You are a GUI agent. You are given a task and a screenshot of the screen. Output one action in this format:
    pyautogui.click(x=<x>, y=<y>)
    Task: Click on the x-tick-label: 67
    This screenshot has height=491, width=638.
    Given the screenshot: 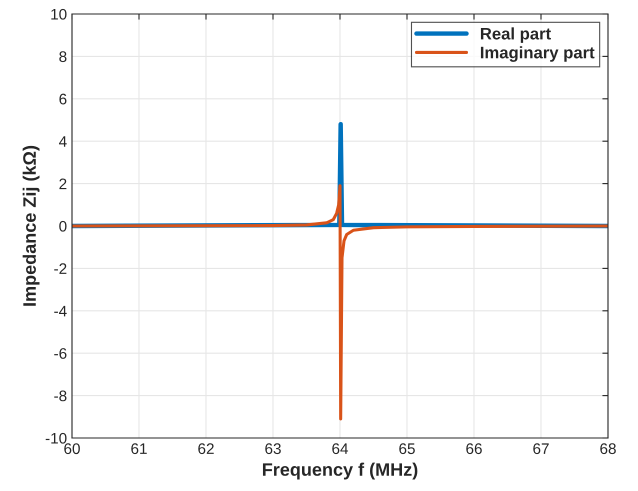 What is the action you would take?
    pyautogui.click(x=541, y=448)
    